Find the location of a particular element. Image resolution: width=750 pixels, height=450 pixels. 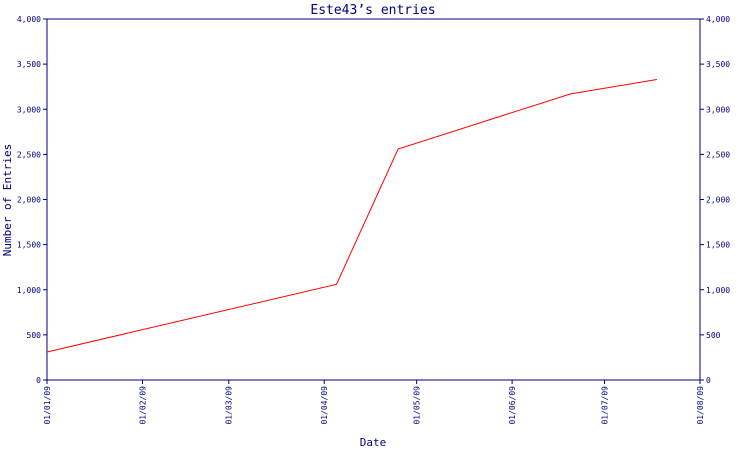

y-tick-label: 1,500 is located at coordinates (29, 245).